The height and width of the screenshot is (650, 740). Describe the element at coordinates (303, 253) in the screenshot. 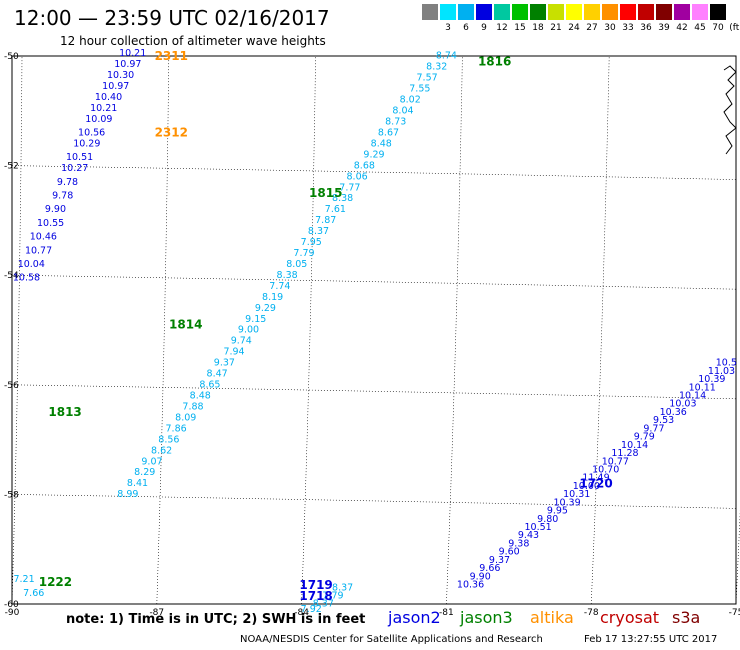

I see `wave-height-value: 7.79` at that location.